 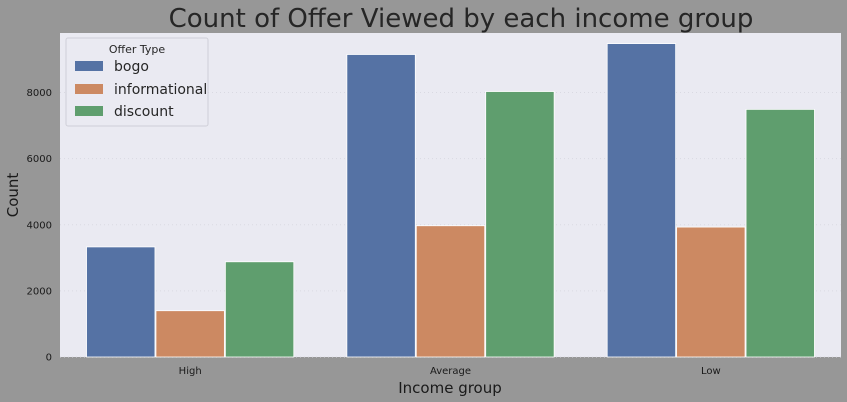 What do you see at coordinates (89, 111) in the screenshot?
I see `legend-swatch-discount` at bounding box center [89, 111].